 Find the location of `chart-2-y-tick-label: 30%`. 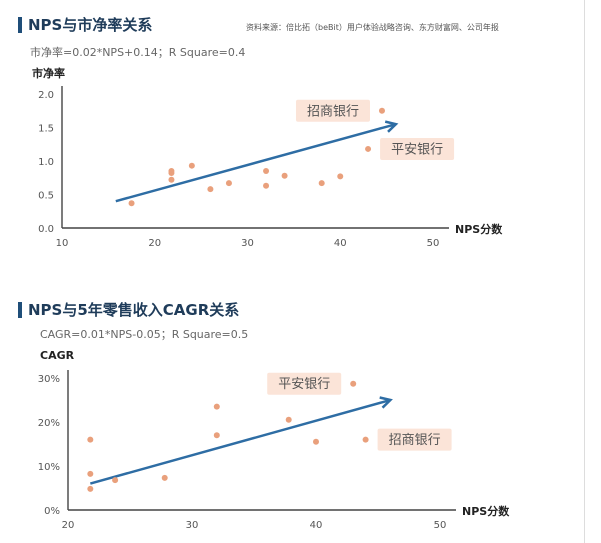

chart-2-y-tick-label: 30% is located at coordinates (49, 379).